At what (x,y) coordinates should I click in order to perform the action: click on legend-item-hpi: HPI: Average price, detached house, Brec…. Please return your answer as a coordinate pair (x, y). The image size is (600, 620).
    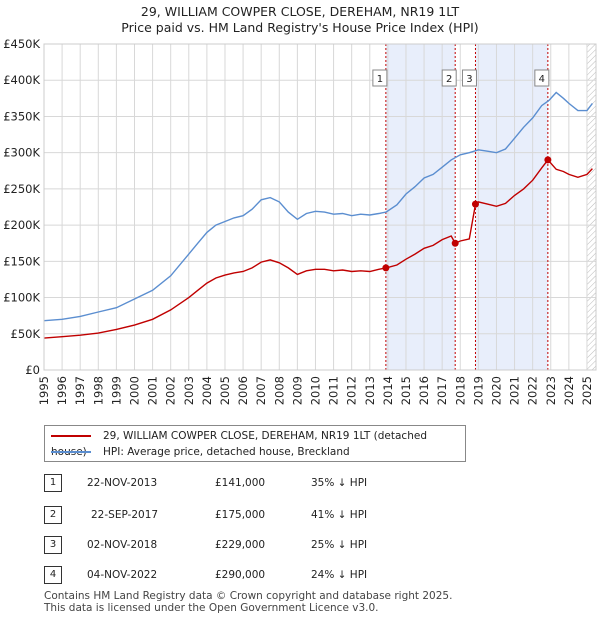
    Looking at the image, I should click on (200, 452).